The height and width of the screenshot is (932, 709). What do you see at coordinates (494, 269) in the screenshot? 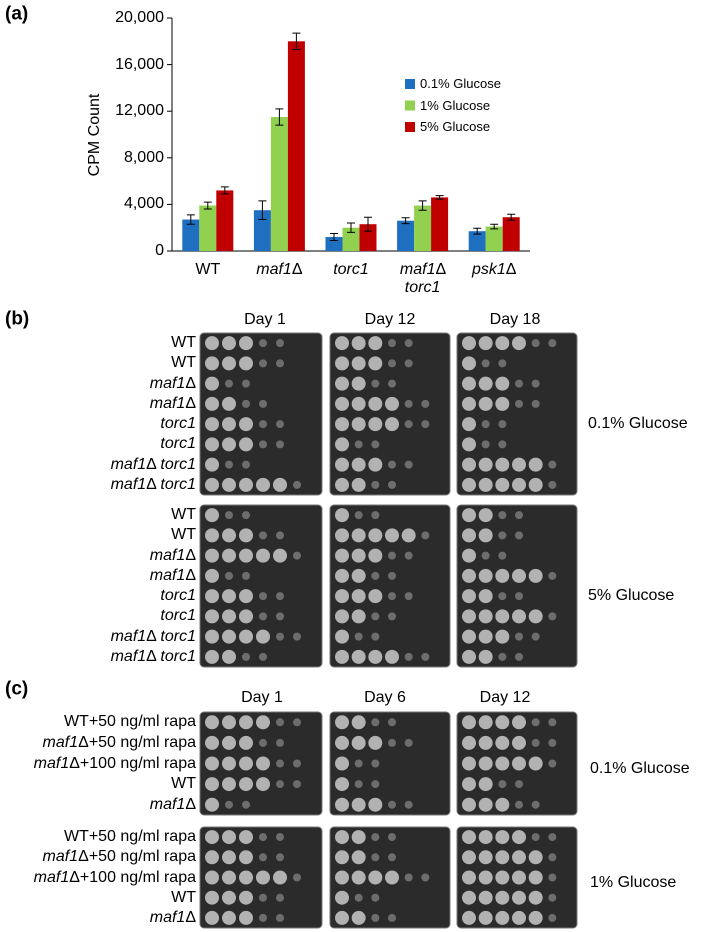
I see `x-tick-label: psk1Δ` at bounding box center [494, 269].